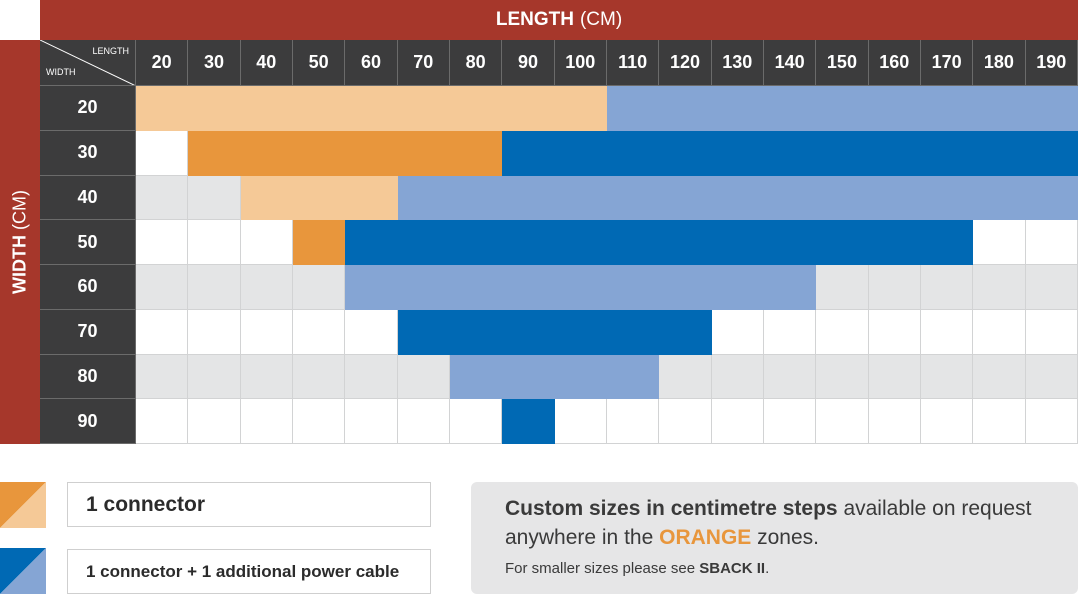 This screenshot has height=599, width=1078. What do you see at coordinates (266, 377) in the screenshot?
I see `matrix-cell-80x40` at bounding box center [266, 377].